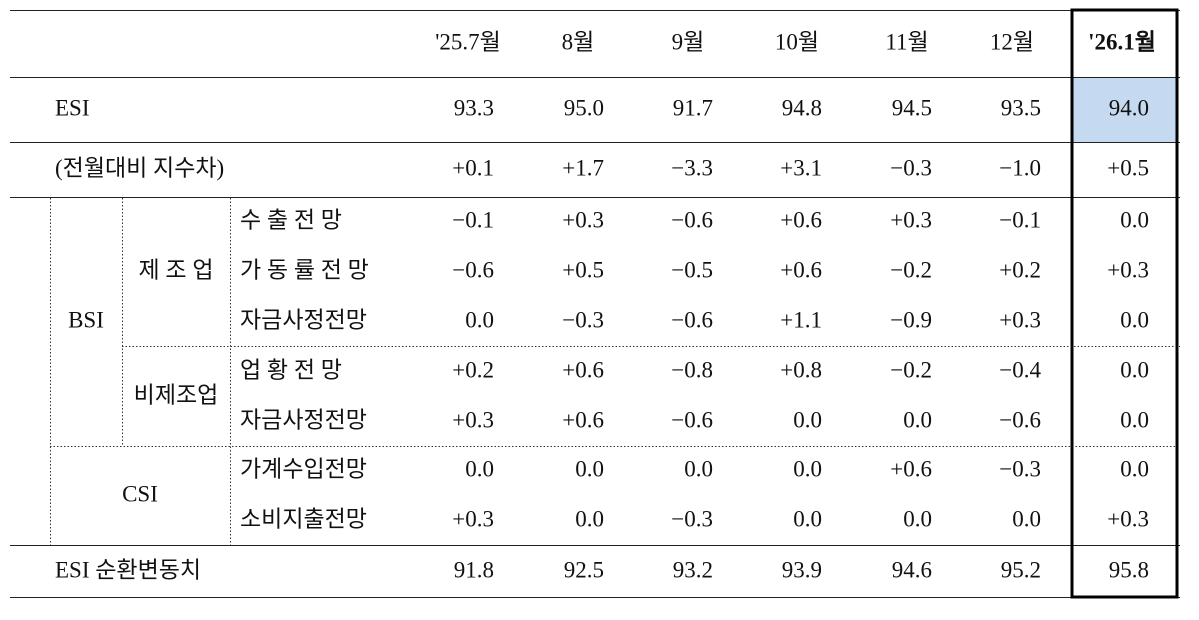 The height and width of the screenshot is (620, 1199). Describe the element at coordinates (583, 167) in the screenshot. I see `cell-value: +1.7` at that location.